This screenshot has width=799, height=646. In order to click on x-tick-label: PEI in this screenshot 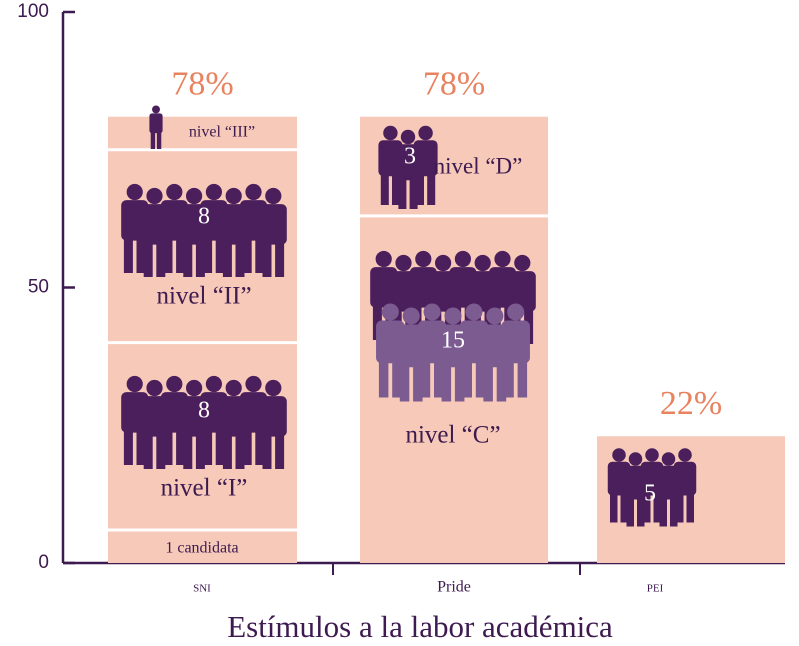, I will do `click(655, 587)`.